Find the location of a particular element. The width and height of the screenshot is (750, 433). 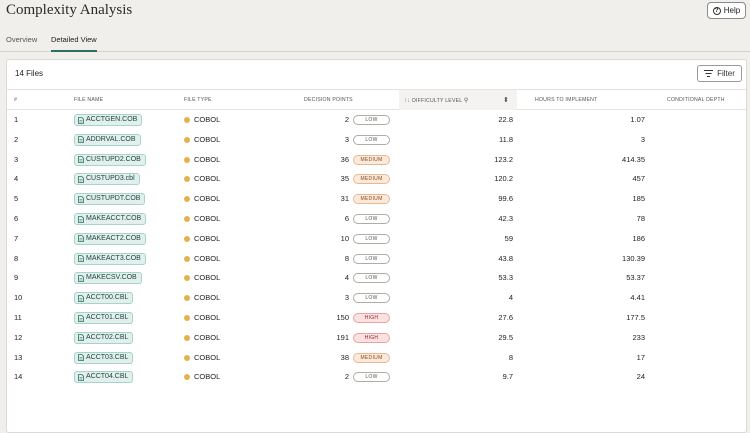

table-row: 11 ACCT01.CBL COBOL 150 HIGH 27.6 177.5 is located at coordinates (376, 318).